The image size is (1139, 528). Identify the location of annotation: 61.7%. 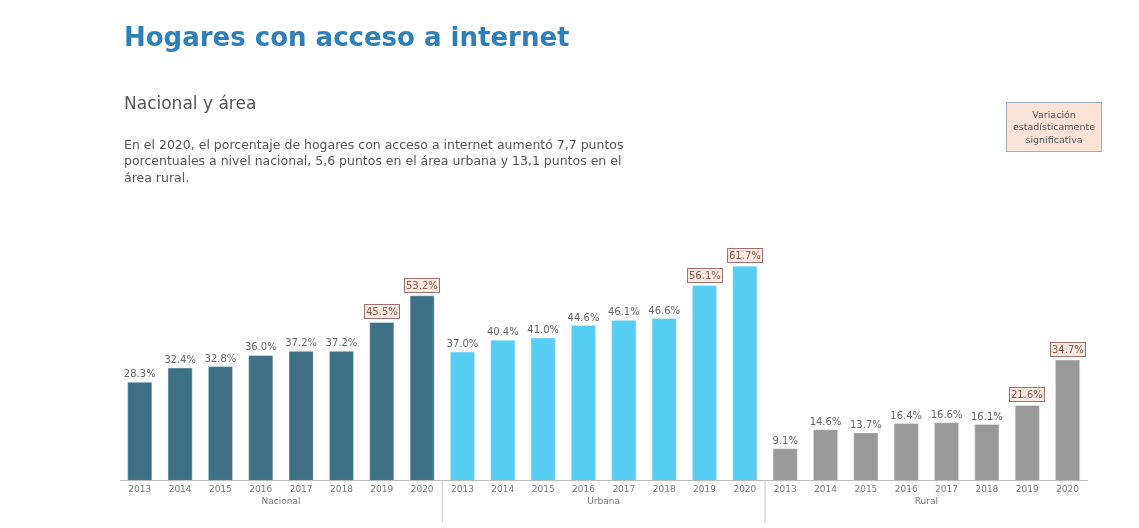
(745, 255).